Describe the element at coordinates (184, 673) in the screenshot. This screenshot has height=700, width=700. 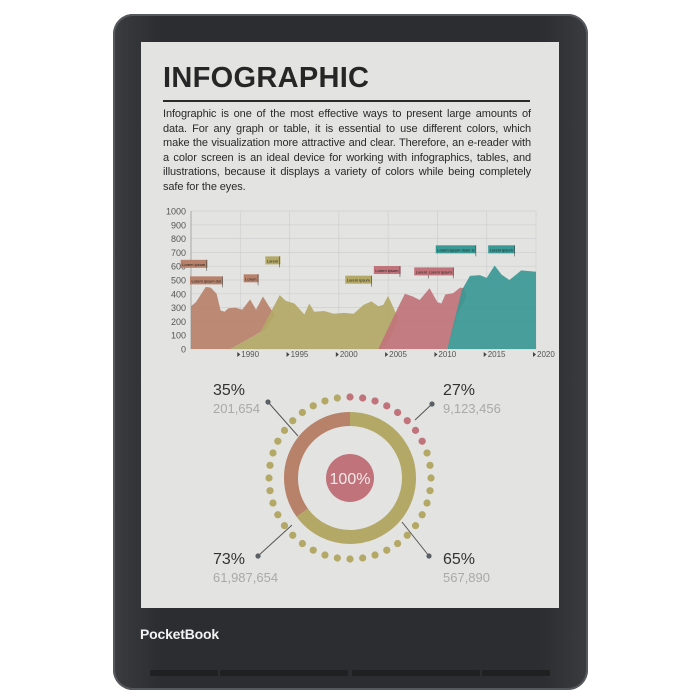
I see `page-back-button` at that location.